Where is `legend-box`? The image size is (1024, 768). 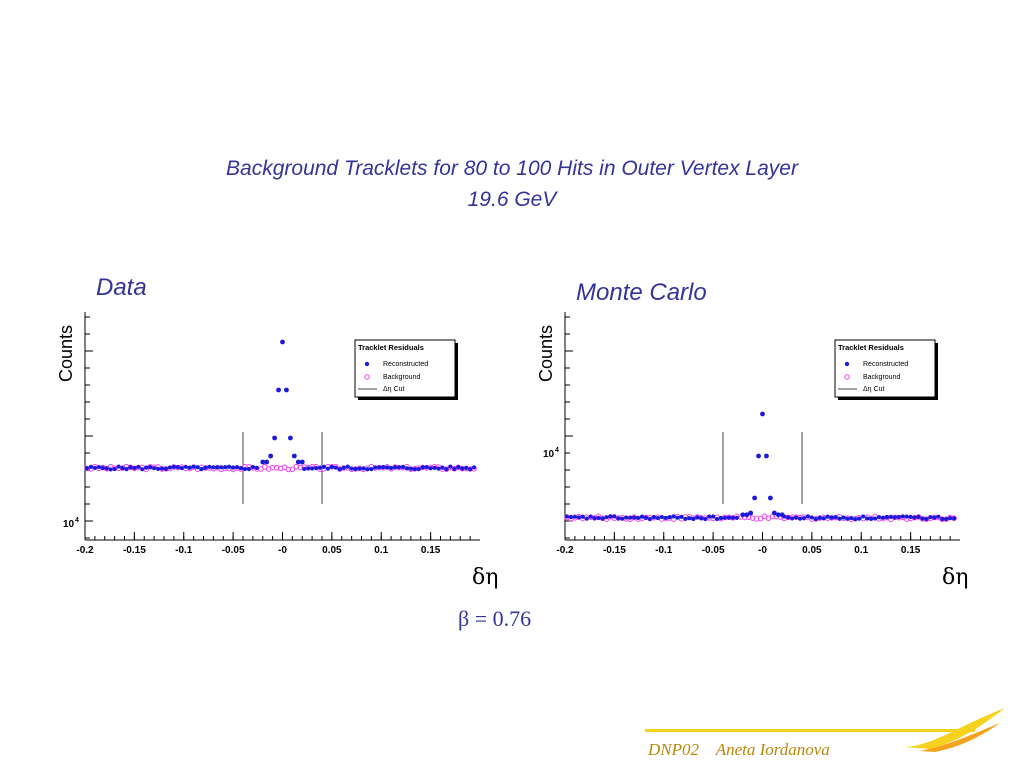
legend-box is located at coordinates (405, 368).